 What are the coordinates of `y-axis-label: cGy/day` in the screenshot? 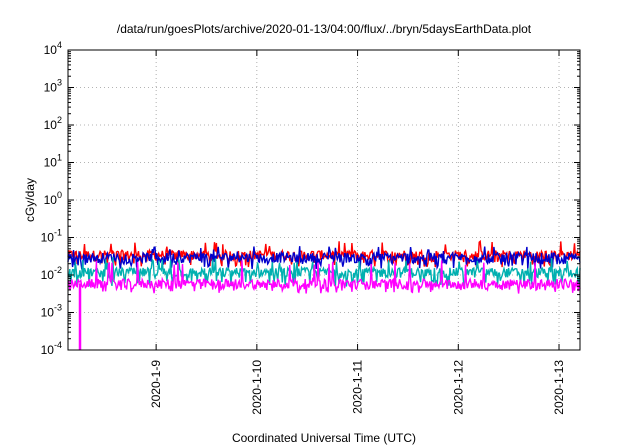 It's located at (30, 200).